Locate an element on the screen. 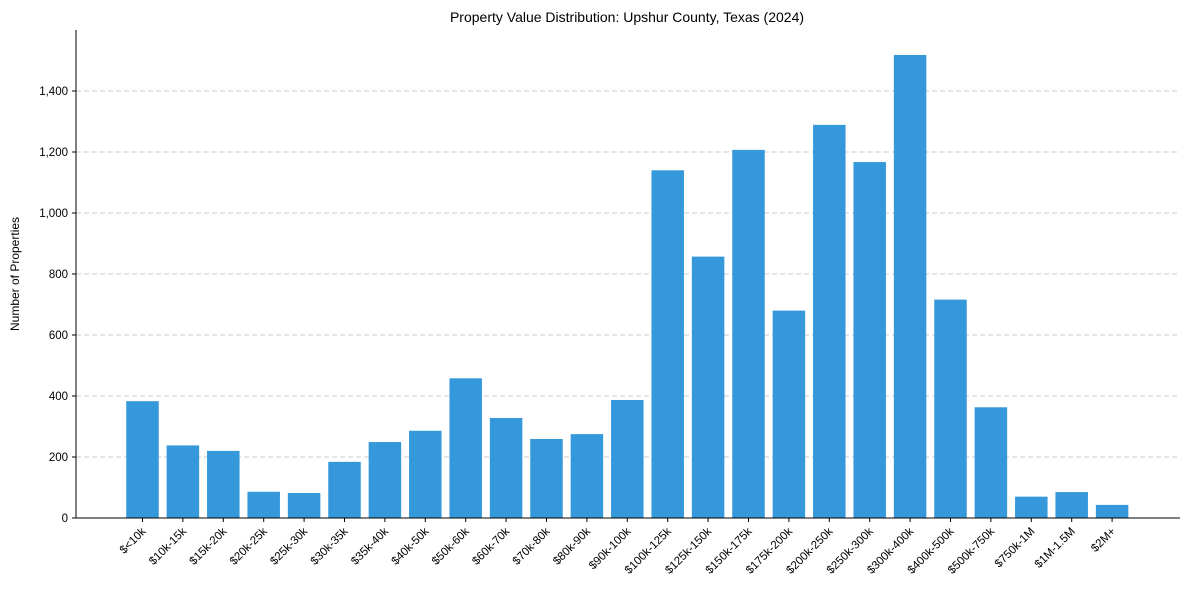 This screenshot has height=590, width=1190. x-tick-label: $40k-50k is located at coordinates (410, 546).